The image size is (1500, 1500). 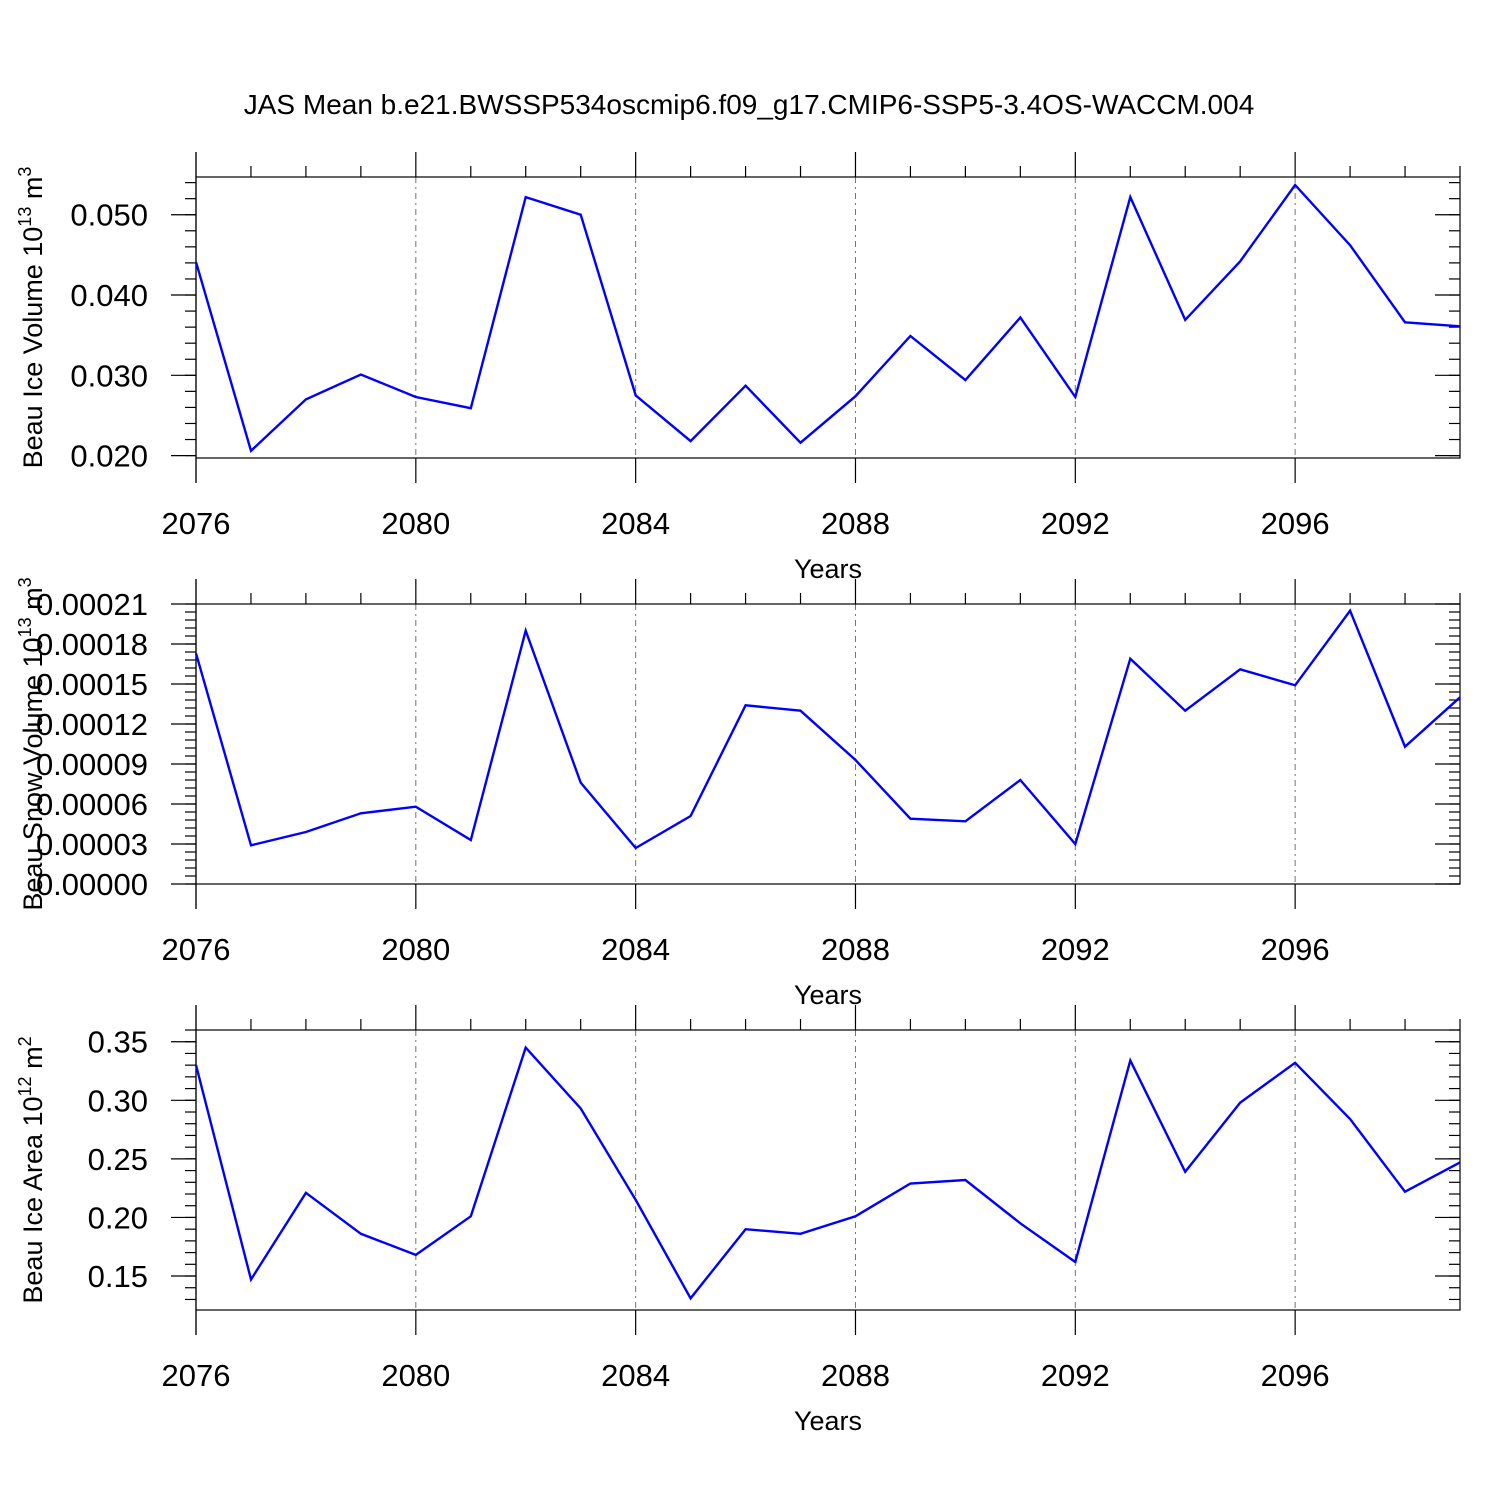 I want to click on panel-1-x-tick-label: 2088, so click(x=855, y=523).